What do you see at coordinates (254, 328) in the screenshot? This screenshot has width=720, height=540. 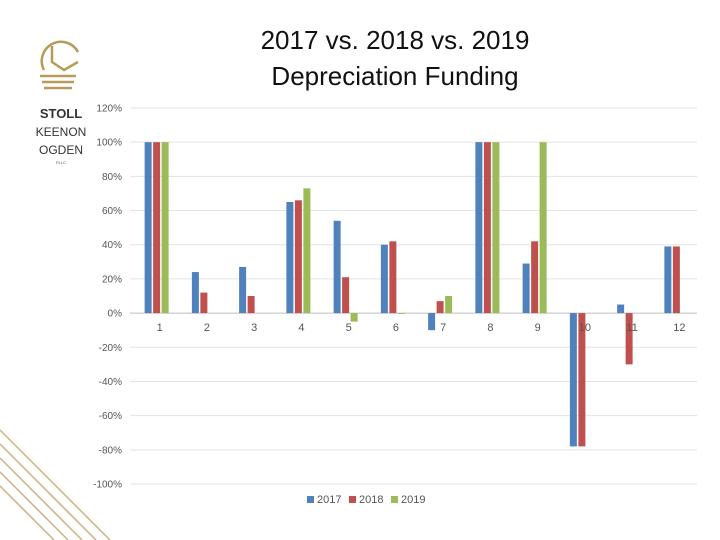 I see `x-tick-label: 3` at bounding box center [254, 328].